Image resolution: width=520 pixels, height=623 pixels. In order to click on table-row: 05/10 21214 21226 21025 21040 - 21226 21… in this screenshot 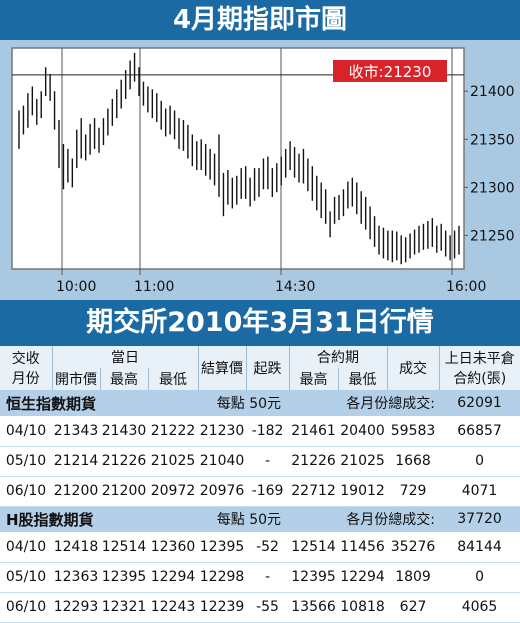, I will do `click(260, 461)`.